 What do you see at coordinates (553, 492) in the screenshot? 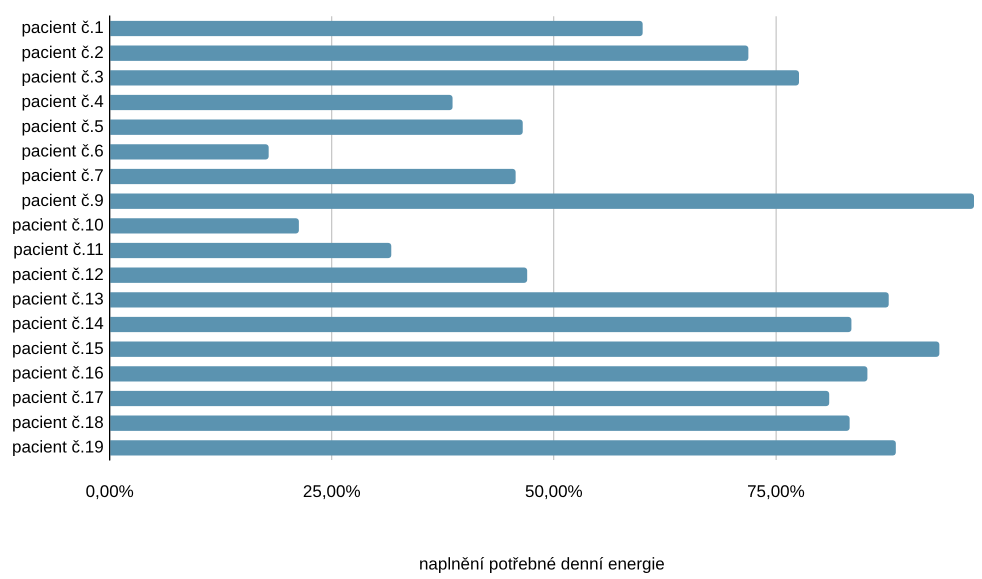
I see `x-tick-label: 50,00%` at bounding box center [553, 492].